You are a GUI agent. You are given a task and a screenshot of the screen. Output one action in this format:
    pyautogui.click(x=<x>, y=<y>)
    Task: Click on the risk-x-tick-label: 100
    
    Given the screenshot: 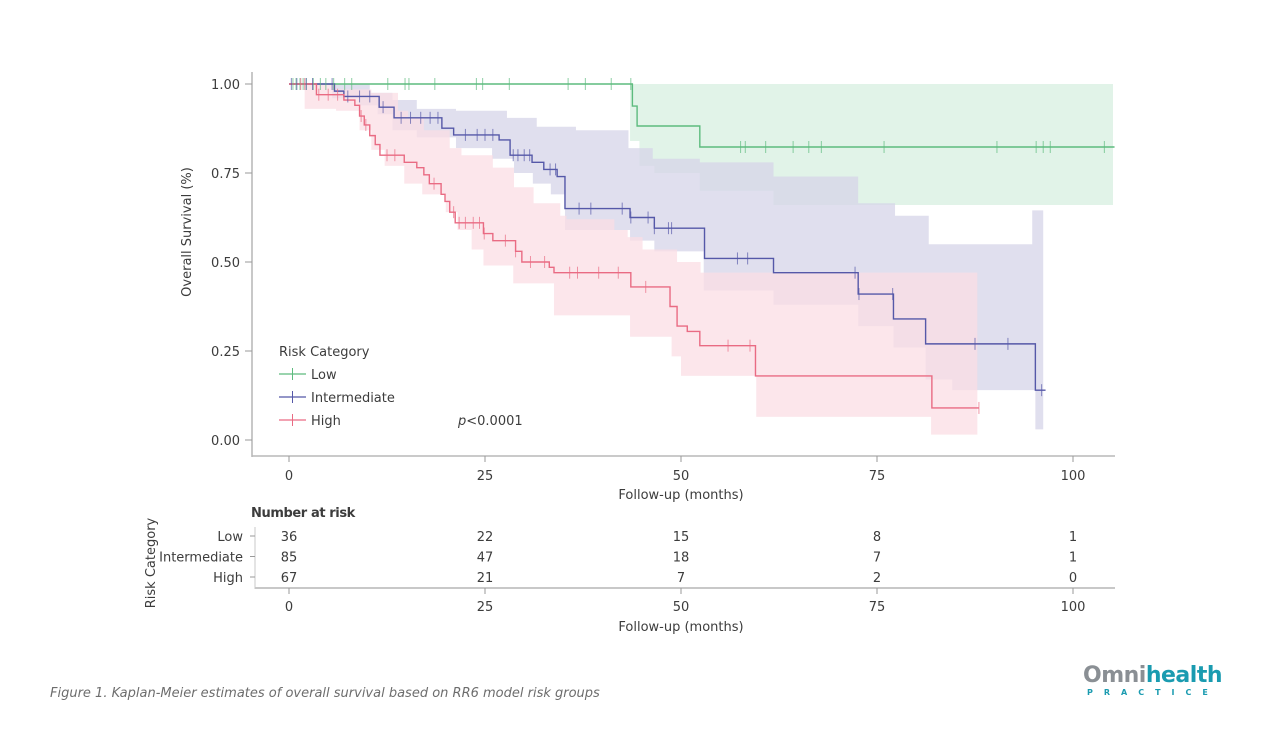 What is the action you would take?
    pyautogui.click(x=1073, y=607)
    